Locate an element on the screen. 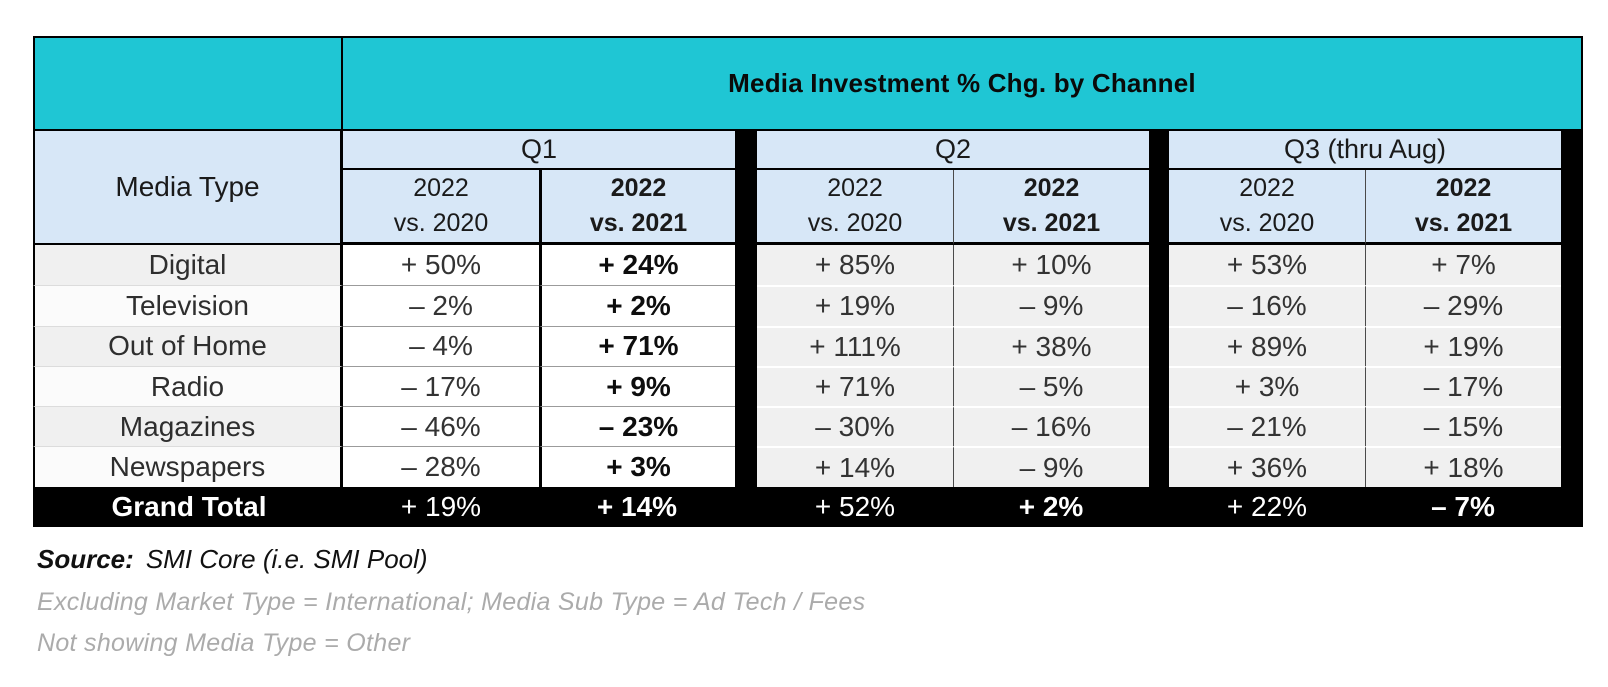 The height and width of the screenshot is (687, 1608). table-cell: + 18% is located at coordinates (1463, 466).